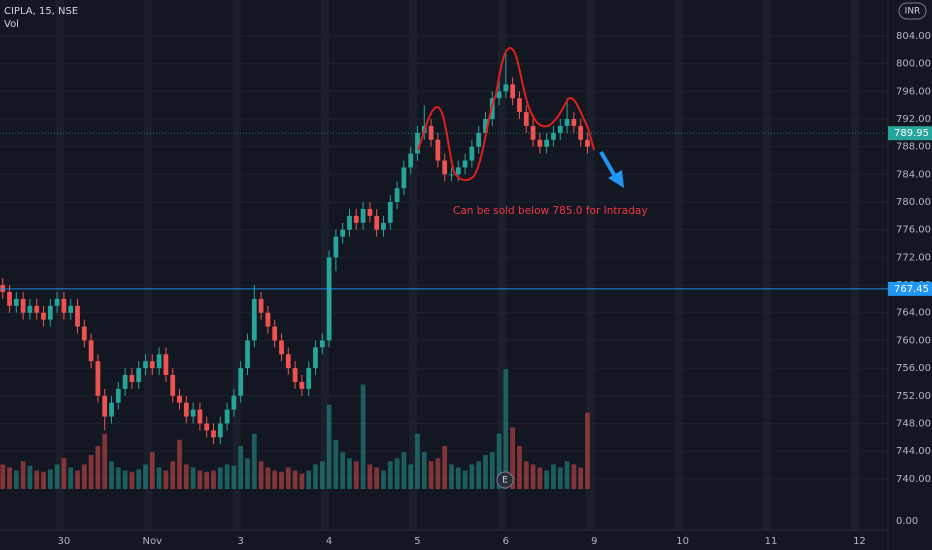 This screenshot has width=932, height=550. I want to click on x-tick-label: 4, so click(329, 541).